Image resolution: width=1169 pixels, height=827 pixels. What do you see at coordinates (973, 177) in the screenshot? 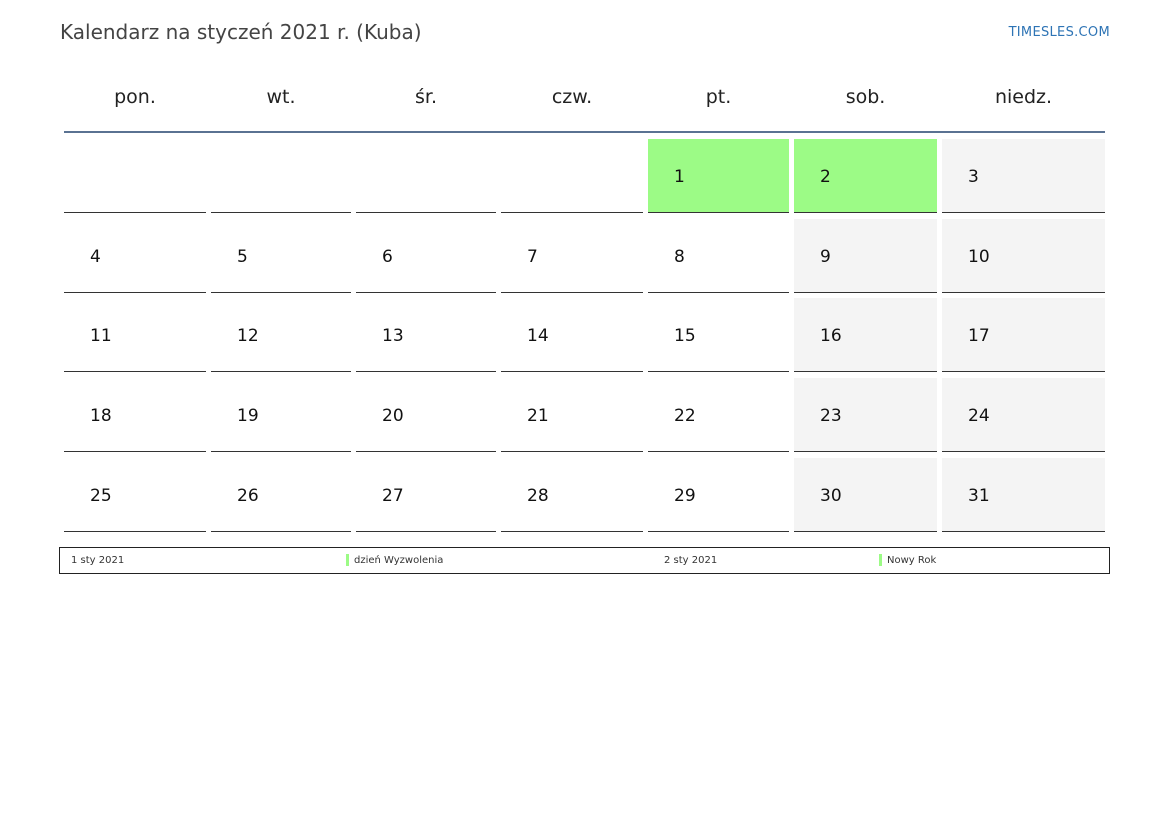
I see `day-number: 3` at bounding box center [973, 177].